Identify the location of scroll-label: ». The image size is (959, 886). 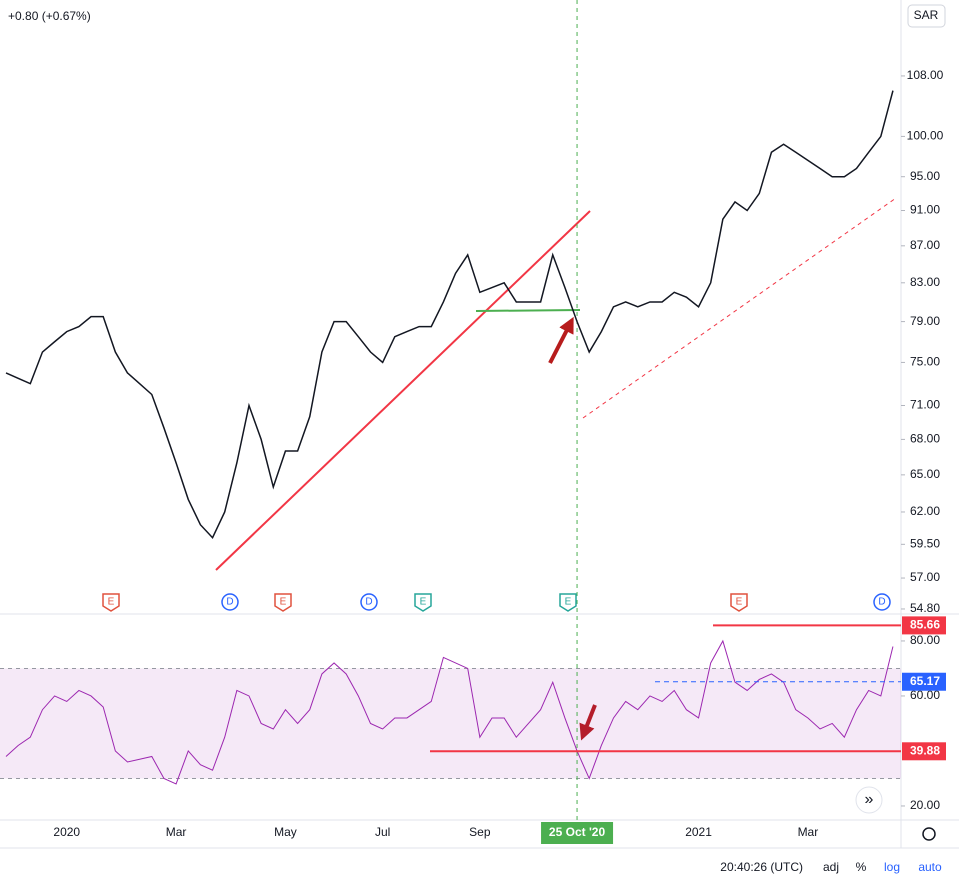
(869, 799).